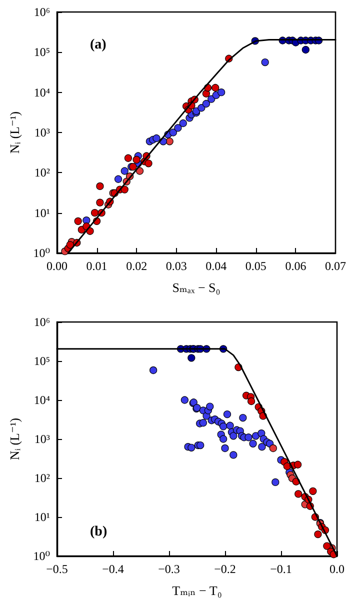  I want to click on x-tick-label: −0.2, so click(225, 569).